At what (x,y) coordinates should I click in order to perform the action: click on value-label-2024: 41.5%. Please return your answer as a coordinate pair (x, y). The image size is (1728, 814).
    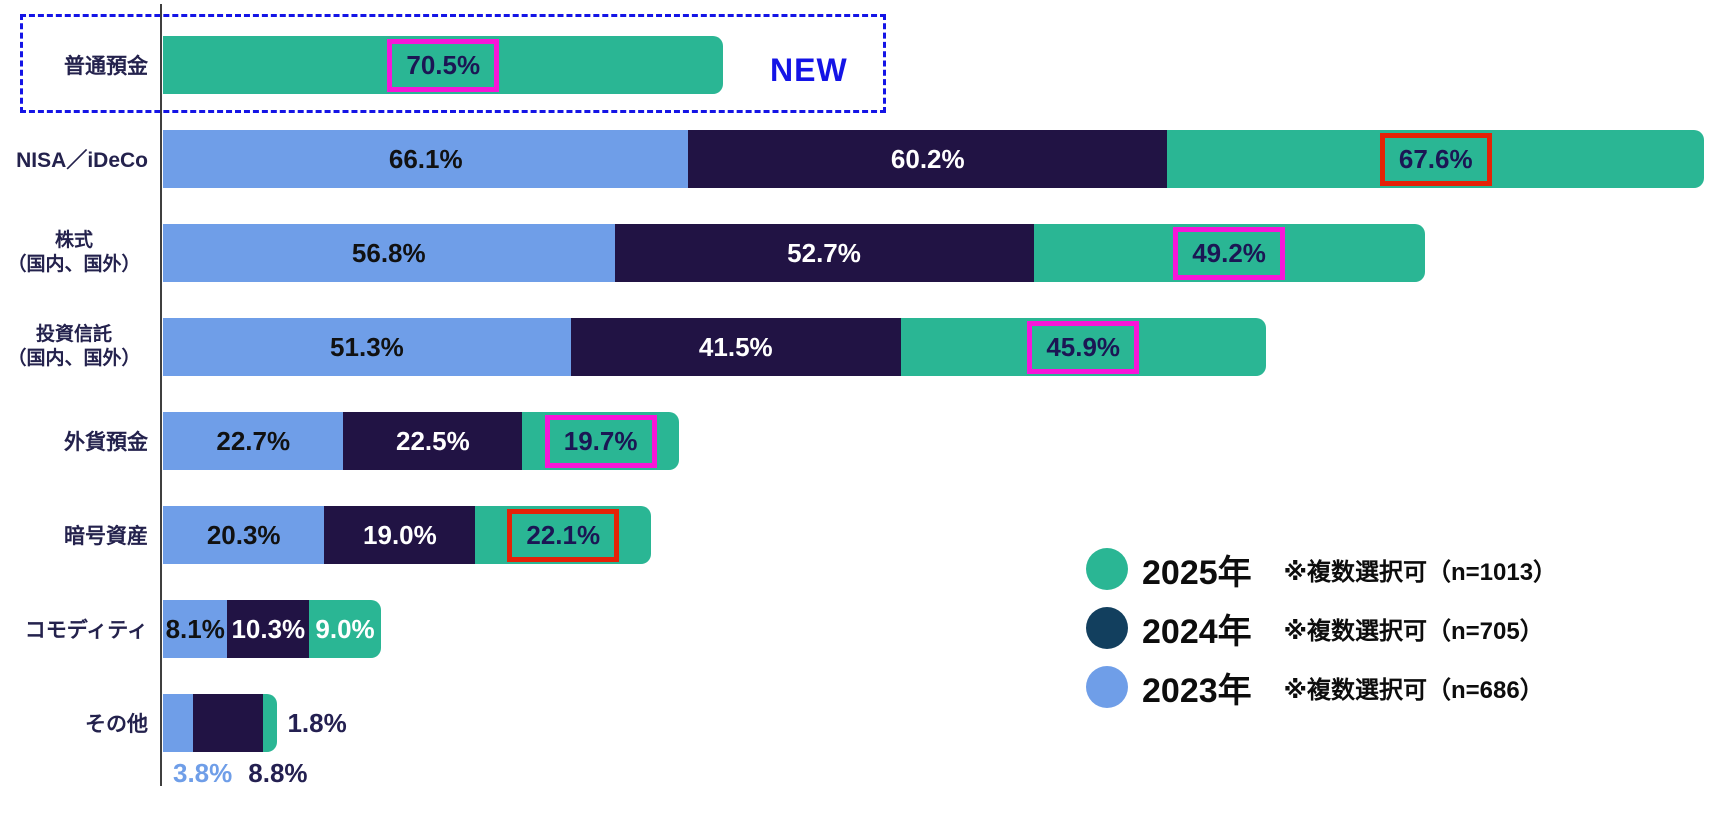
    Looking at the image, I should click on (735, 346).